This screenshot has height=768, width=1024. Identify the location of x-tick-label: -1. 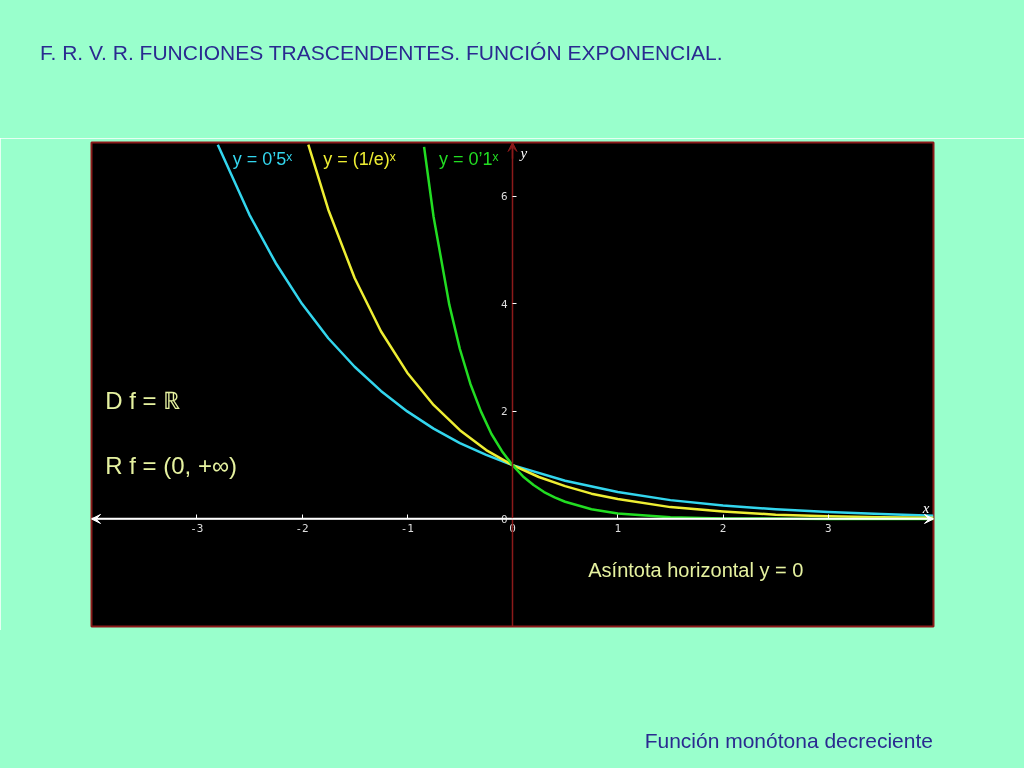
(407, 528).